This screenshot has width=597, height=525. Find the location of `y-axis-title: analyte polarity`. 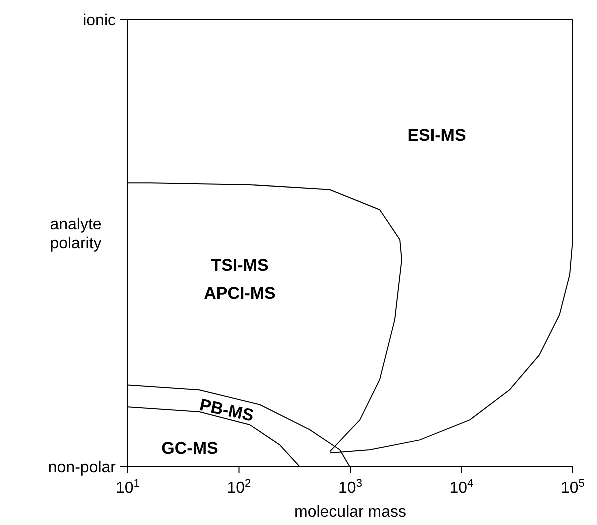

y-axis-title: analyte polarity is located at coordinates (76, 234).